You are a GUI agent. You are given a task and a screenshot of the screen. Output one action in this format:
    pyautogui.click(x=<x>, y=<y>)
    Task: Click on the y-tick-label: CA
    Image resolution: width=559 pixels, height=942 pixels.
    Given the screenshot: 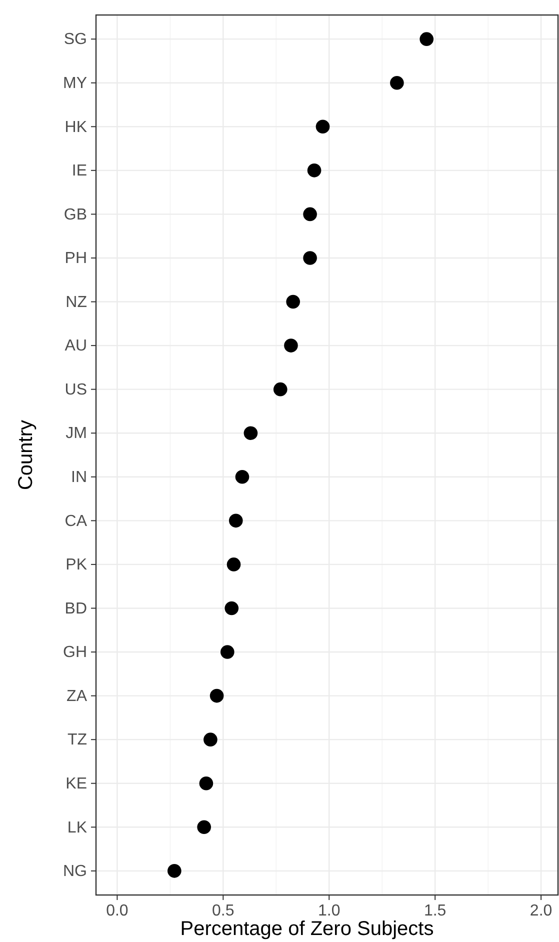 What is the action you would take?
    pyautogui.click(x=76, y=521)
    